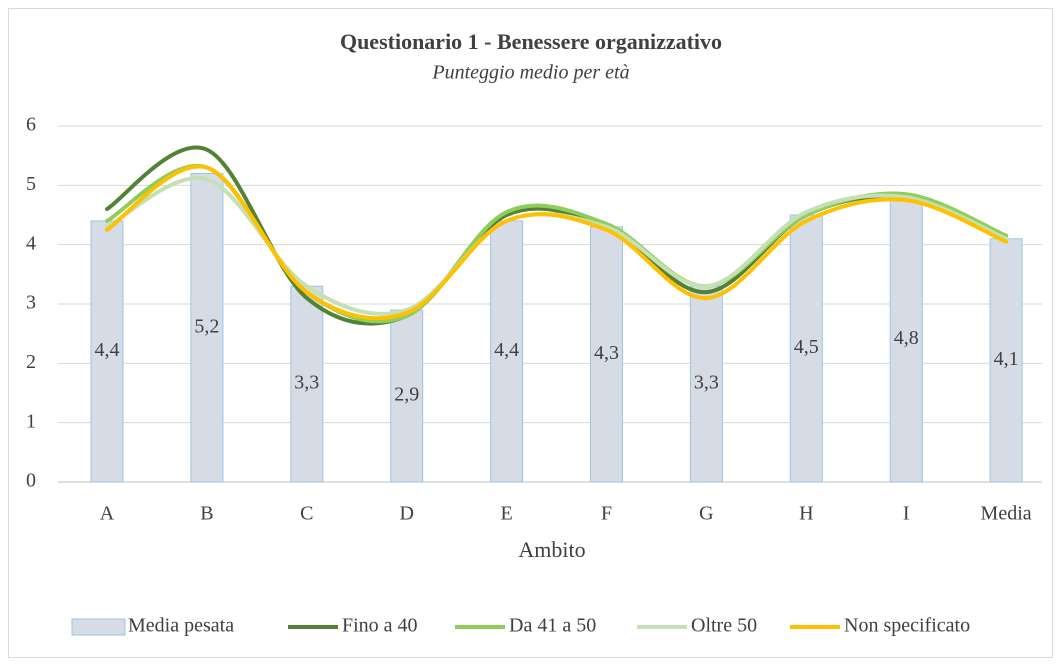 Image resolution: width=1062 pixels, height=670 pixels. I want to click on data-label: 4,3, so click(606, 353).